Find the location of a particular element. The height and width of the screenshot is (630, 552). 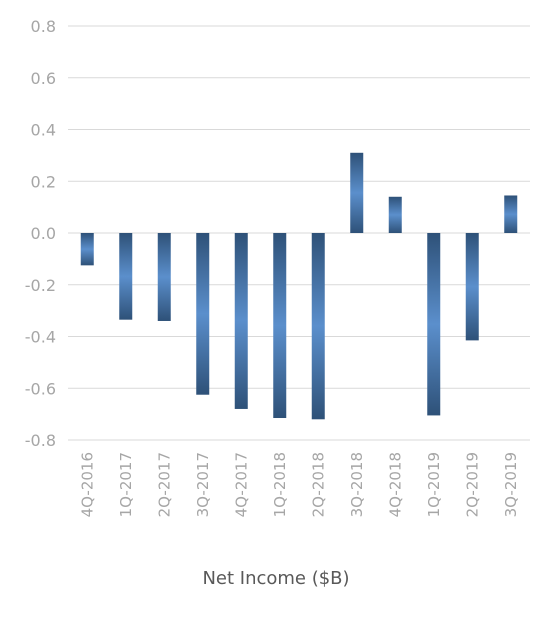

x-tick-label: 2Q-2018 is located at coordinates (318, 484).